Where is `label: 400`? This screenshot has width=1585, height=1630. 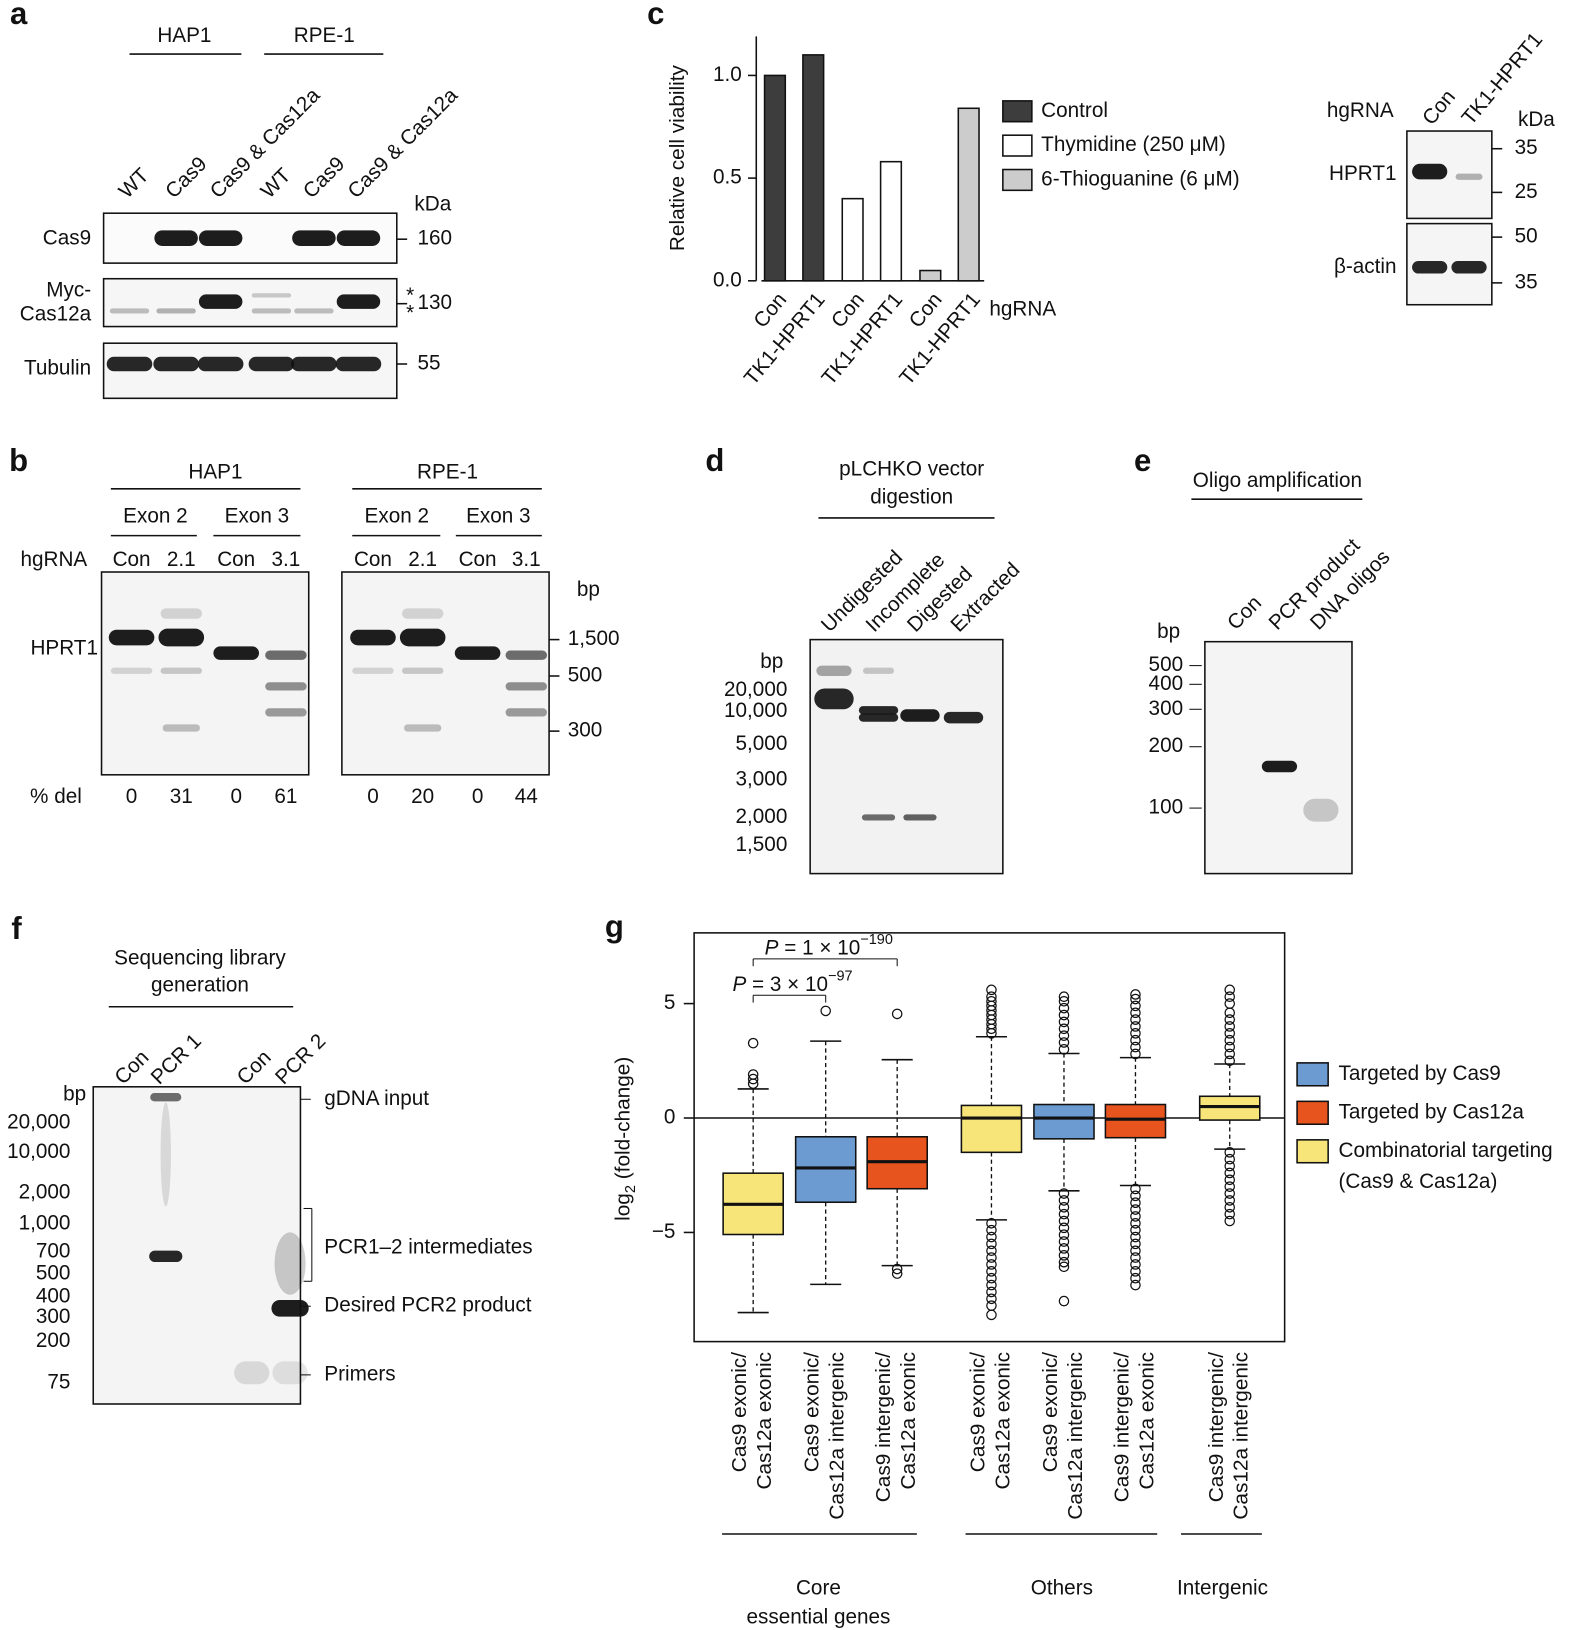
label: 400 is located at coordinates (1166, 683).